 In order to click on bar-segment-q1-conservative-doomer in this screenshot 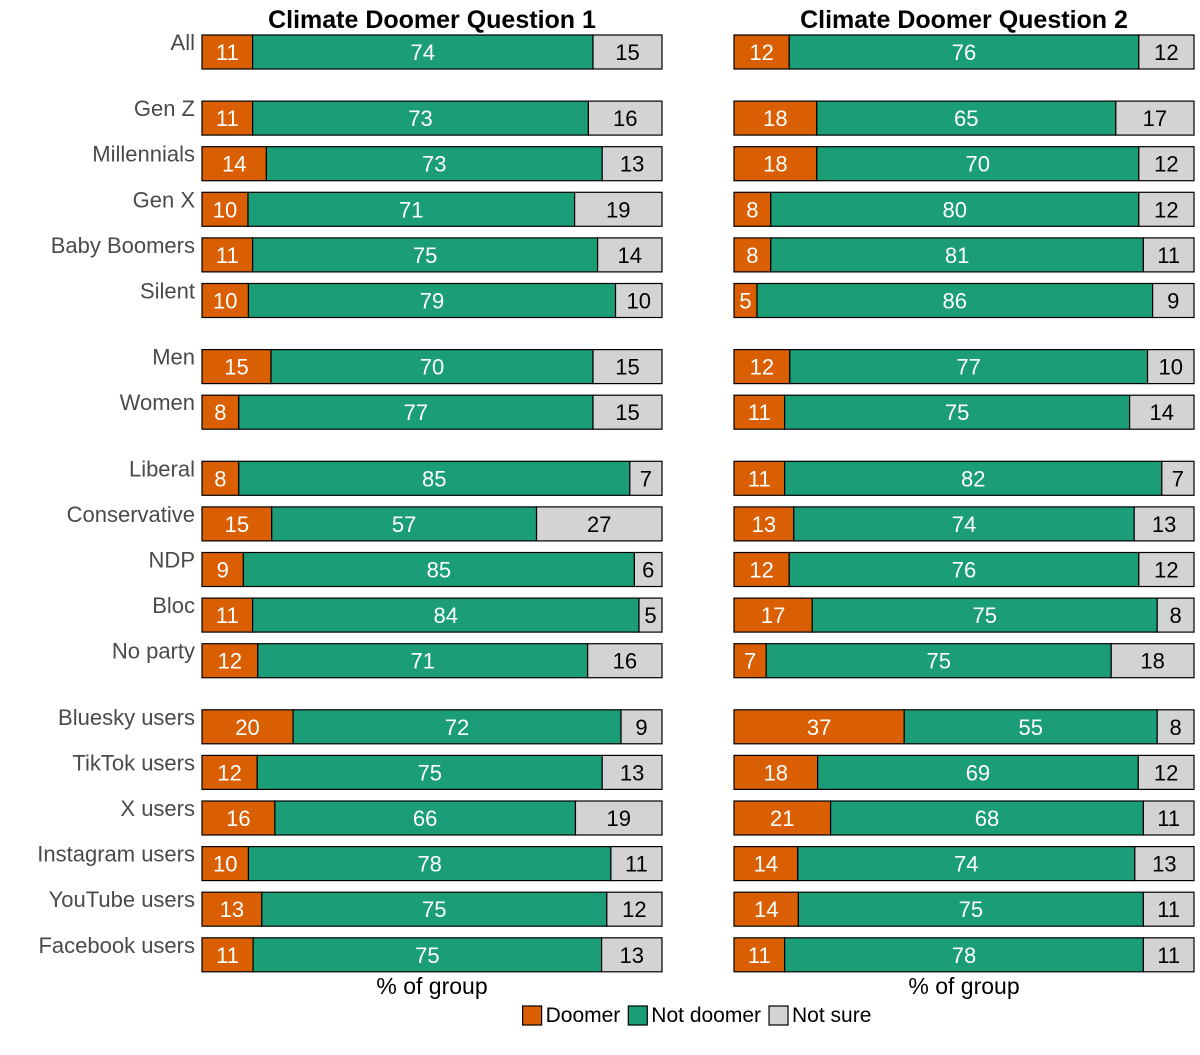, I will do `click(237, 524)`.